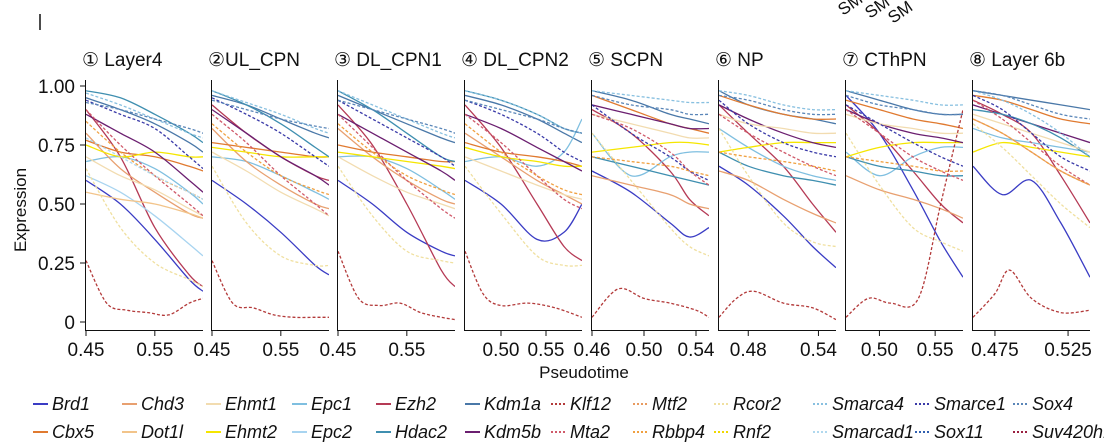 The height and width of the screenshot is (444, 1104). Describe the element at coordinates (503, 404) in the screenshot. I see `legend-item-kdm1a: Kdm1a` at that location.